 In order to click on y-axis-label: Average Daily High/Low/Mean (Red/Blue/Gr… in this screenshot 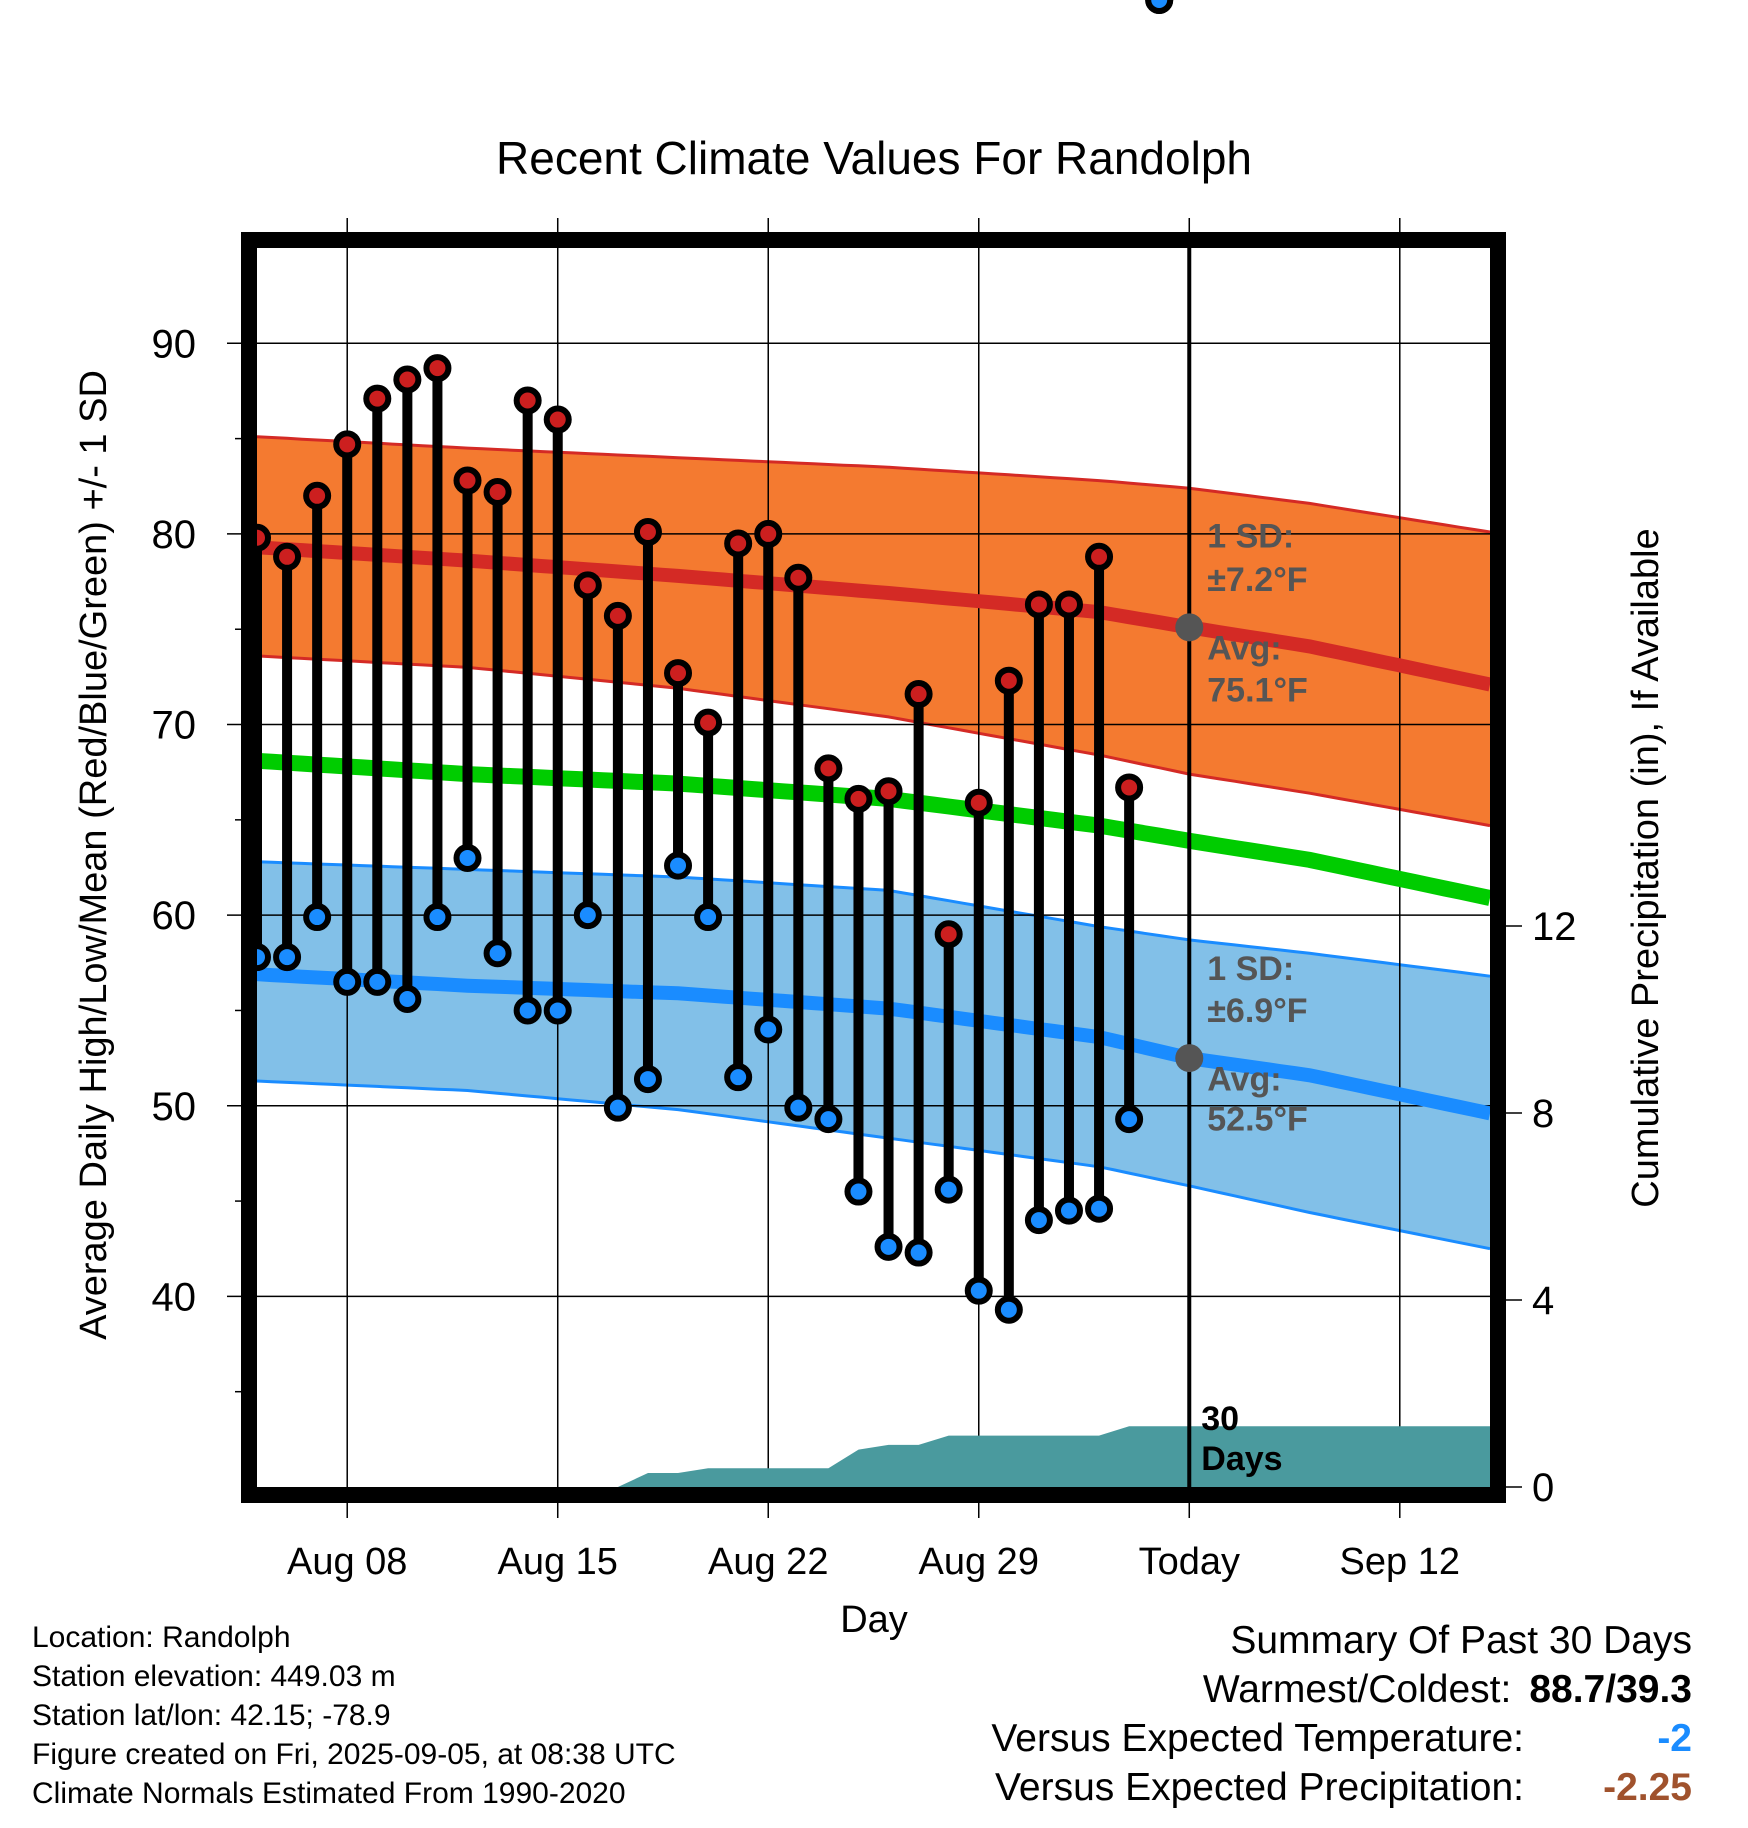, I will do `click(94, 855)`.